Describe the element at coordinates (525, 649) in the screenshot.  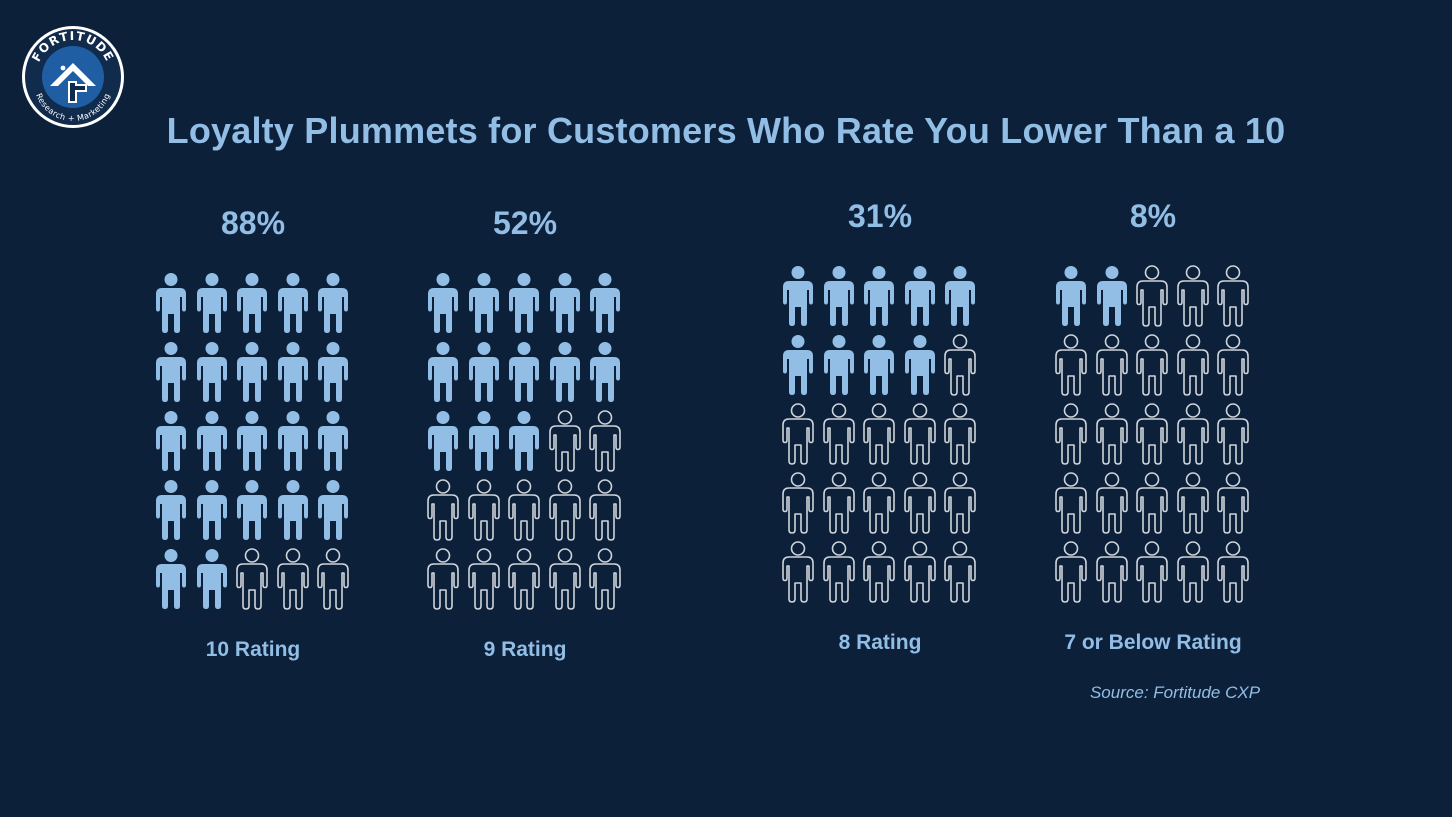
I see `group-rating-label: 9 Rating` at that location.